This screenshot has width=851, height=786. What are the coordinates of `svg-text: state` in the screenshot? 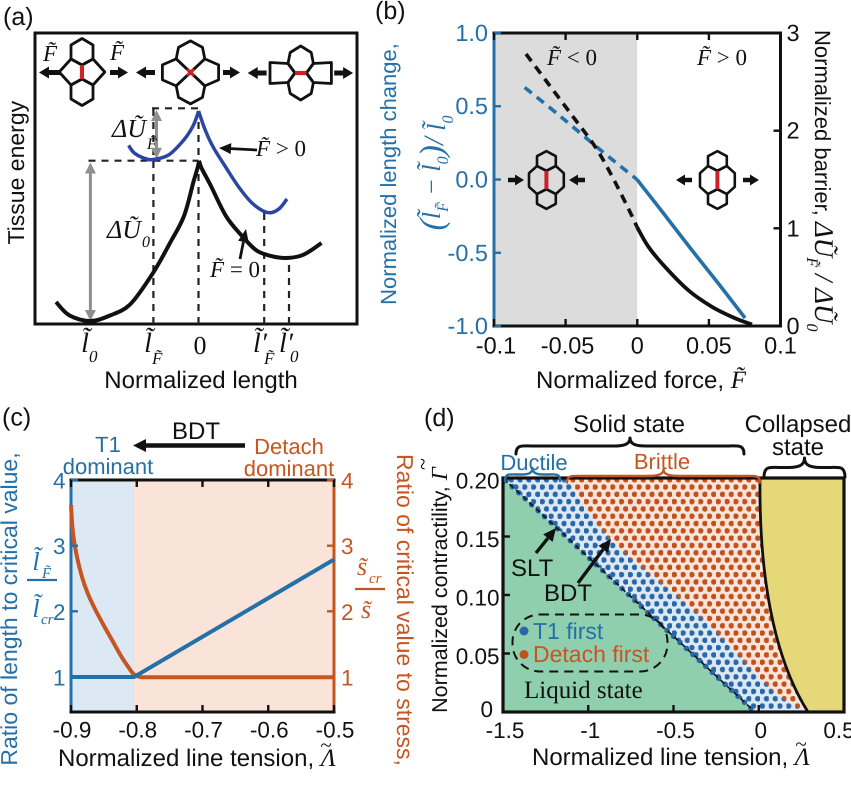 It's located at (798, 447).